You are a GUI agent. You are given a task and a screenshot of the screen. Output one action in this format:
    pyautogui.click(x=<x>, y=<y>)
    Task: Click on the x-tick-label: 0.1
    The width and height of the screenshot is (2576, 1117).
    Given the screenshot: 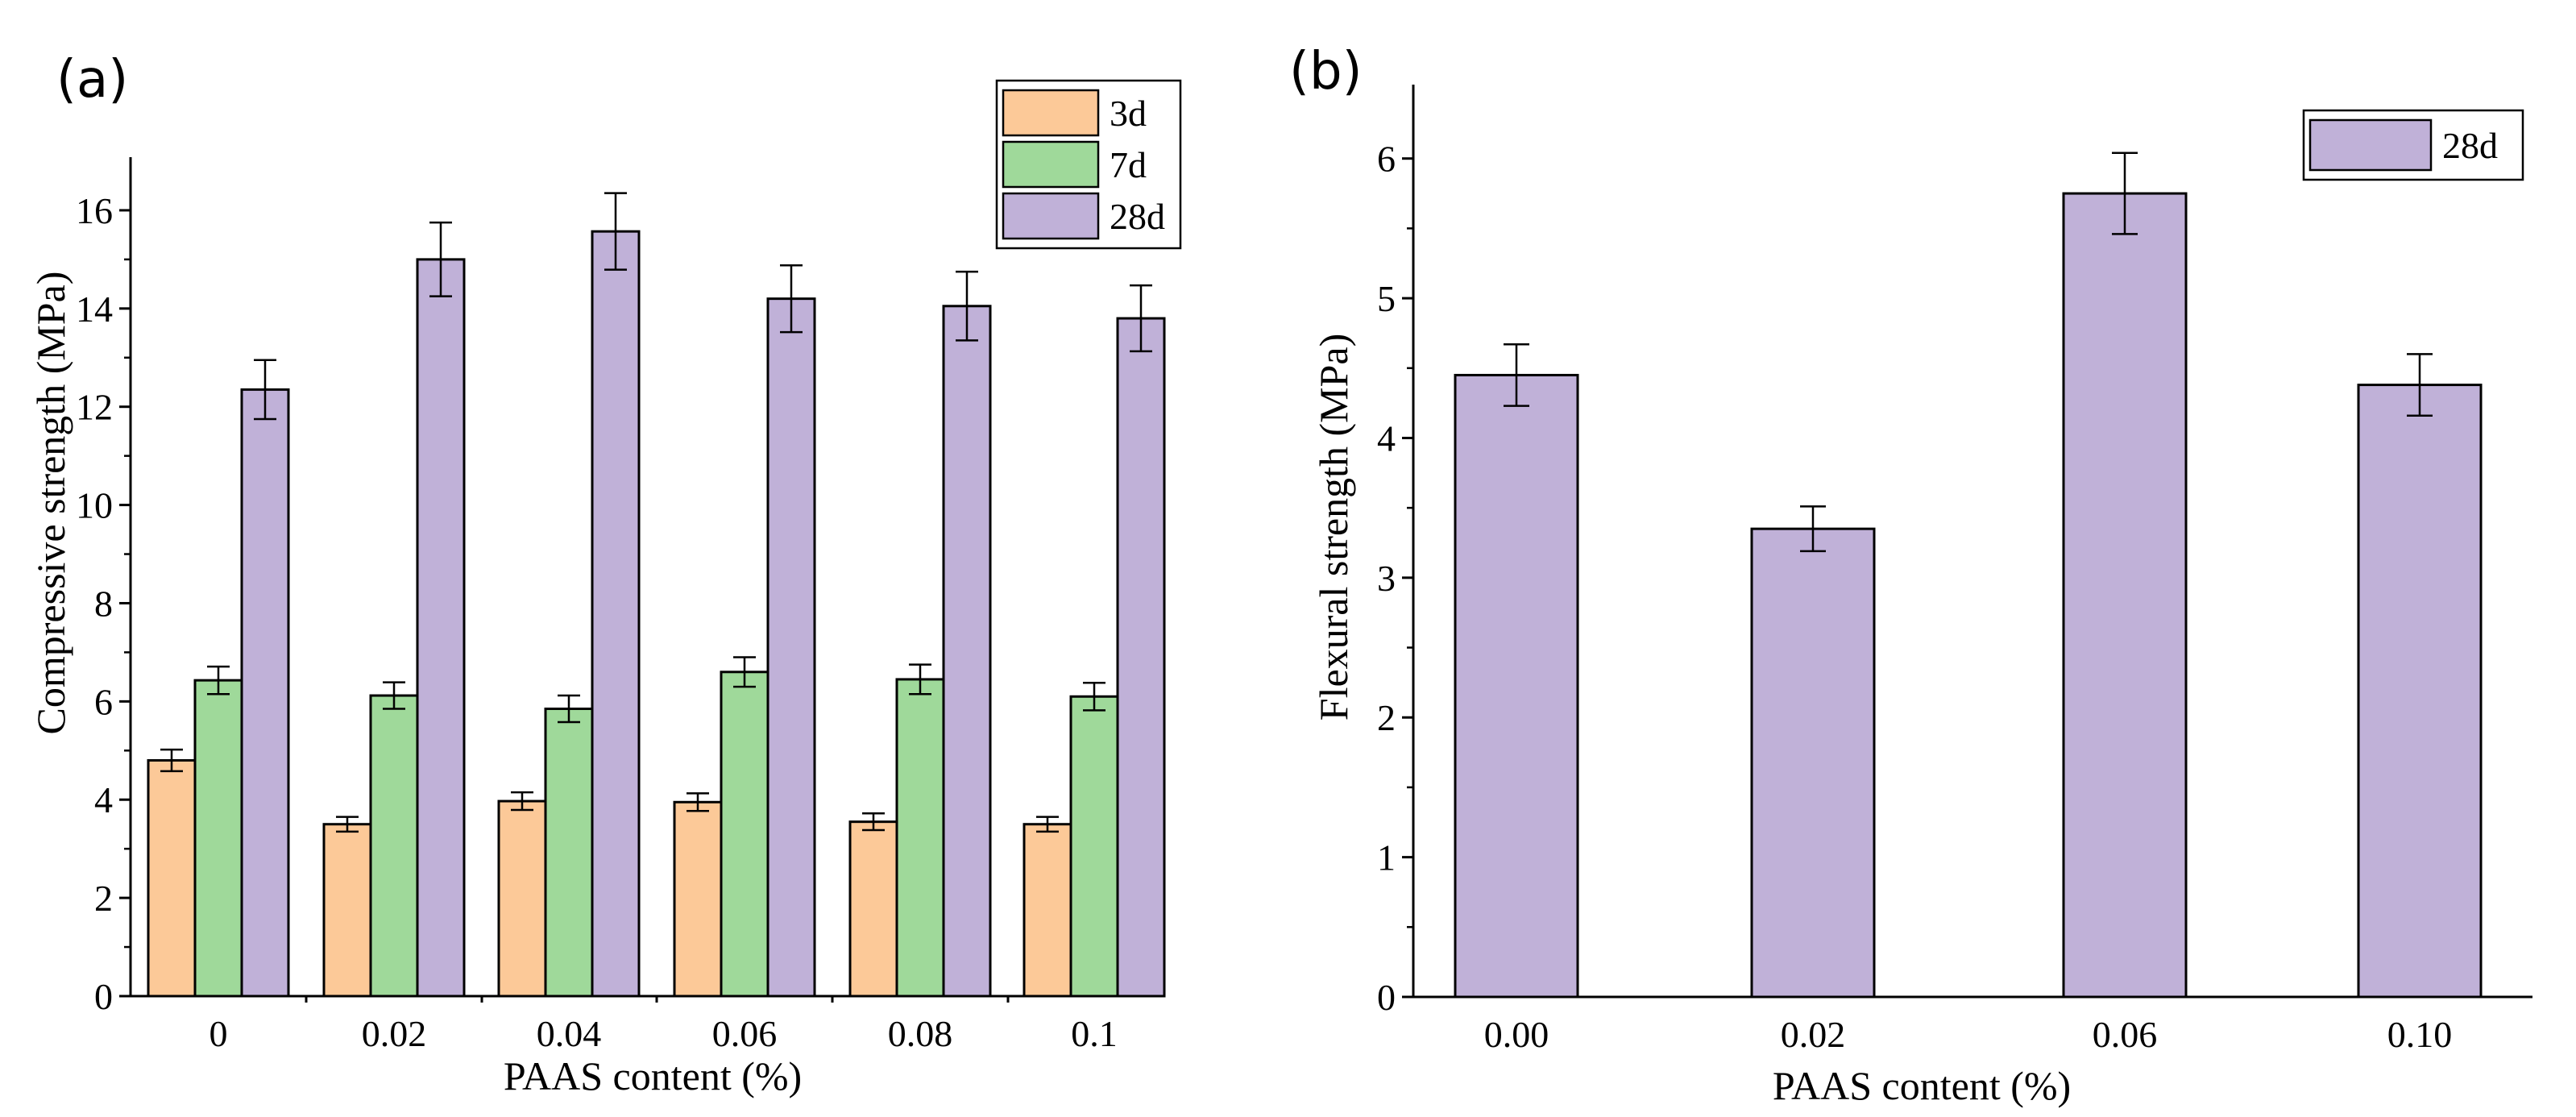 What is the action you would take?
    pyautogui.click(x=1094, y=1033)
    